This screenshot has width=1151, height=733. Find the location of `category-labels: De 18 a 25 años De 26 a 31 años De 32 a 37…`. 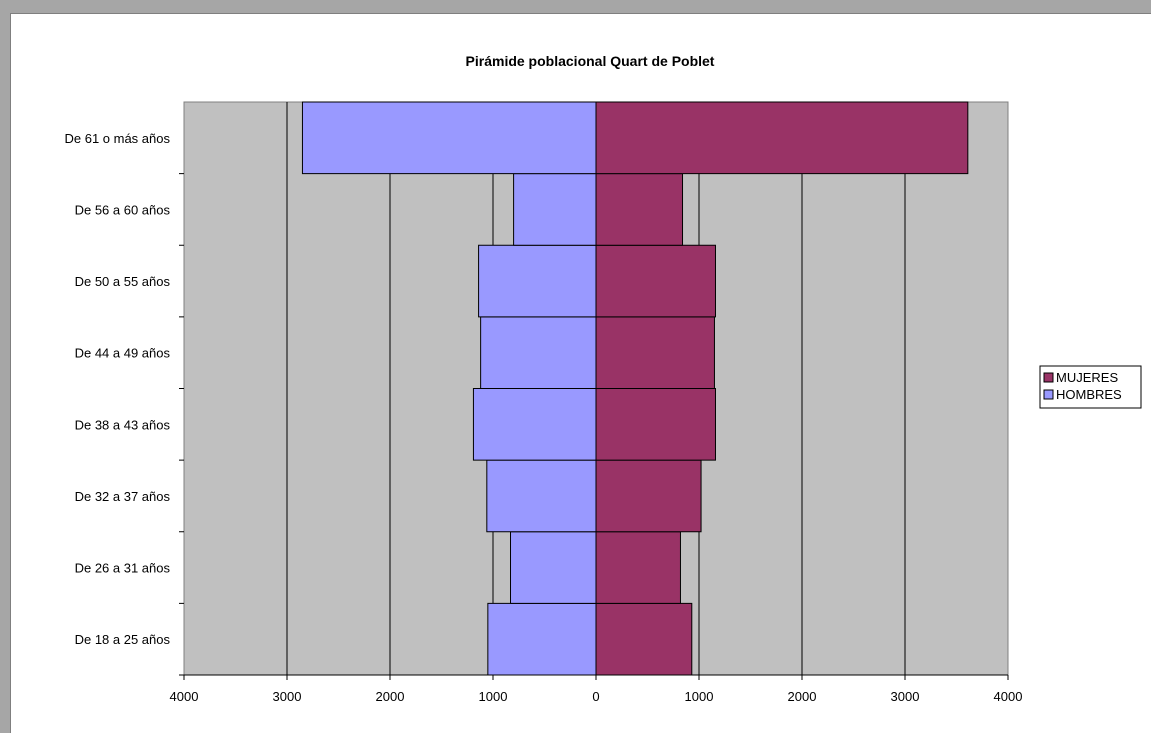

category-labels: De 18 a 25 años De 26 a 31 años De 32 a 37… is located at coordinates (124, 403).